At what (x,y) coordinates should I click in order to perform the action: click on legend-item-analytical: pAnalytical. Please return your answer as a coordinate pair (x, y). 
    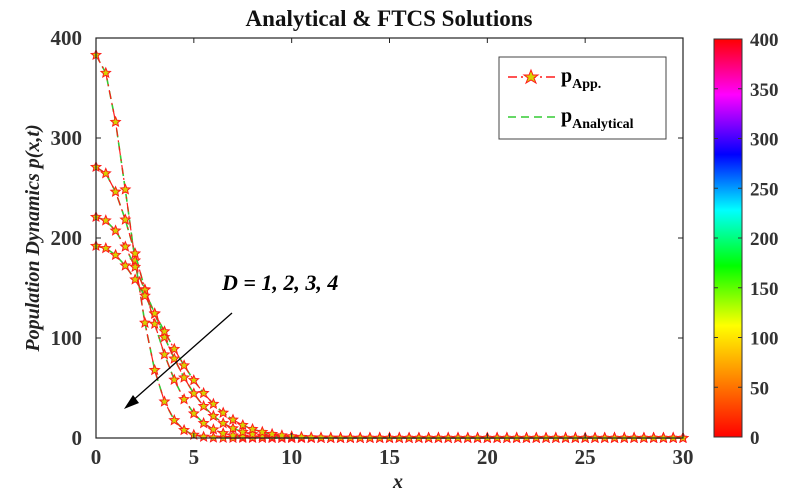
    Looking at the image, I should click on (571, 118).